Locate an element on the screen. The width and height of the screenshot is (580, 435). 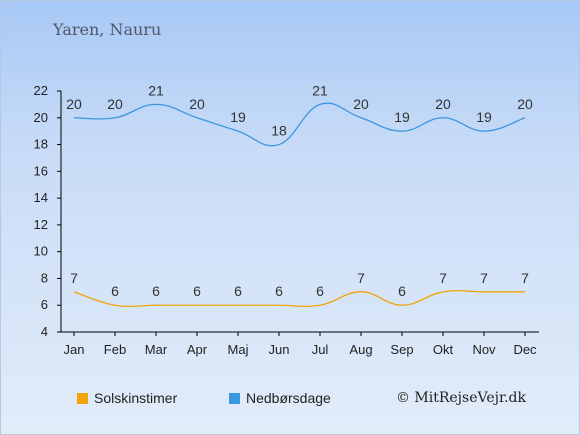
y-tick-label: 18 is located at coordinates (41, 144).